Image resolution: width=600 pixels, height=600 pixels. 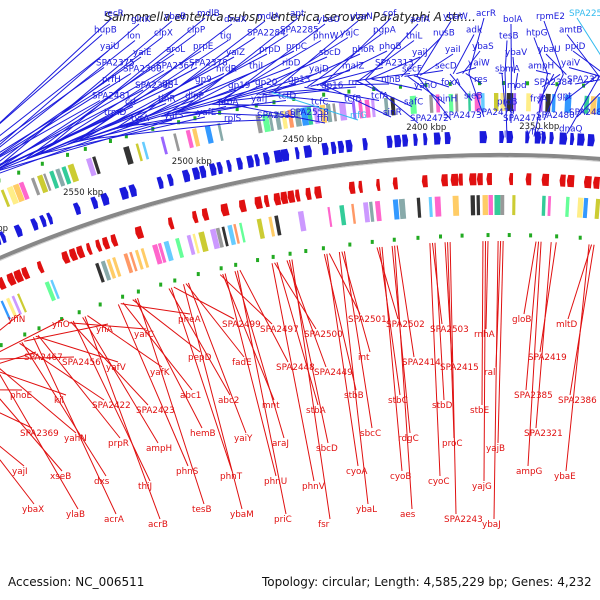 I want to click on forward-gene-label: SPA2485, so click(x=584, y=113).